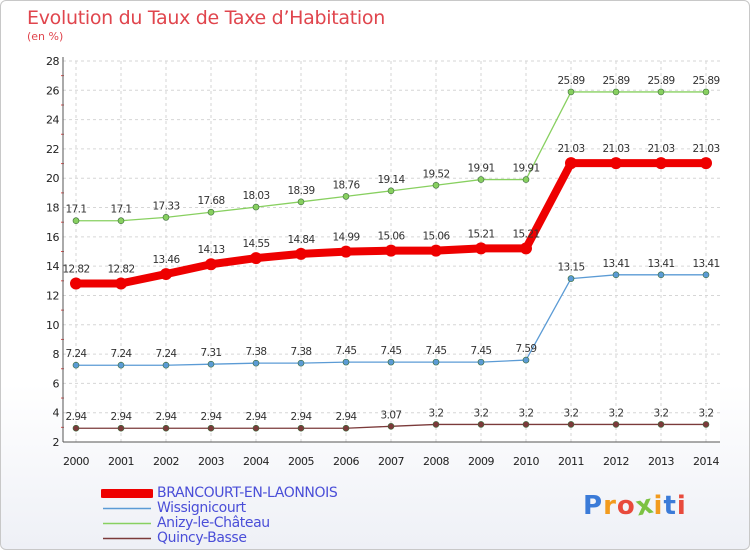 The height and width of the screenshot is (550, 750). What do you see at coordinates (346, 461) in the screenshot?
I see `x-tick-label: 2006` at bounding box center [346, 461].